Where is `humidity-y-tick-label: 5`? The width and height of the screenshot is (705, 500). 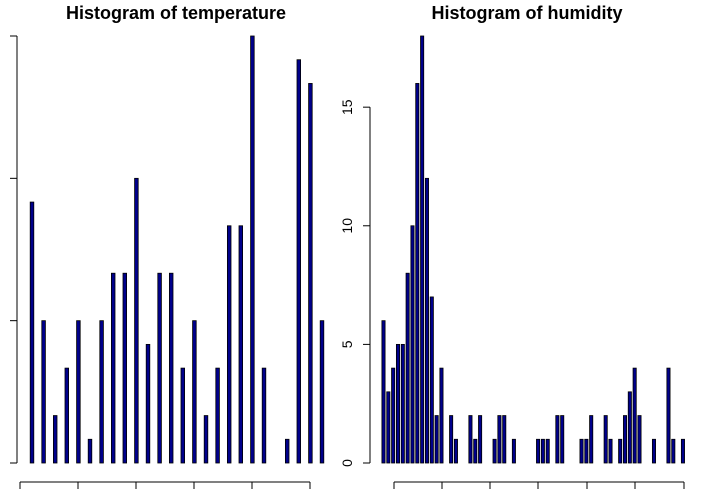
humidity-y-tick-label: 5 is located at coordinates (347, 344).